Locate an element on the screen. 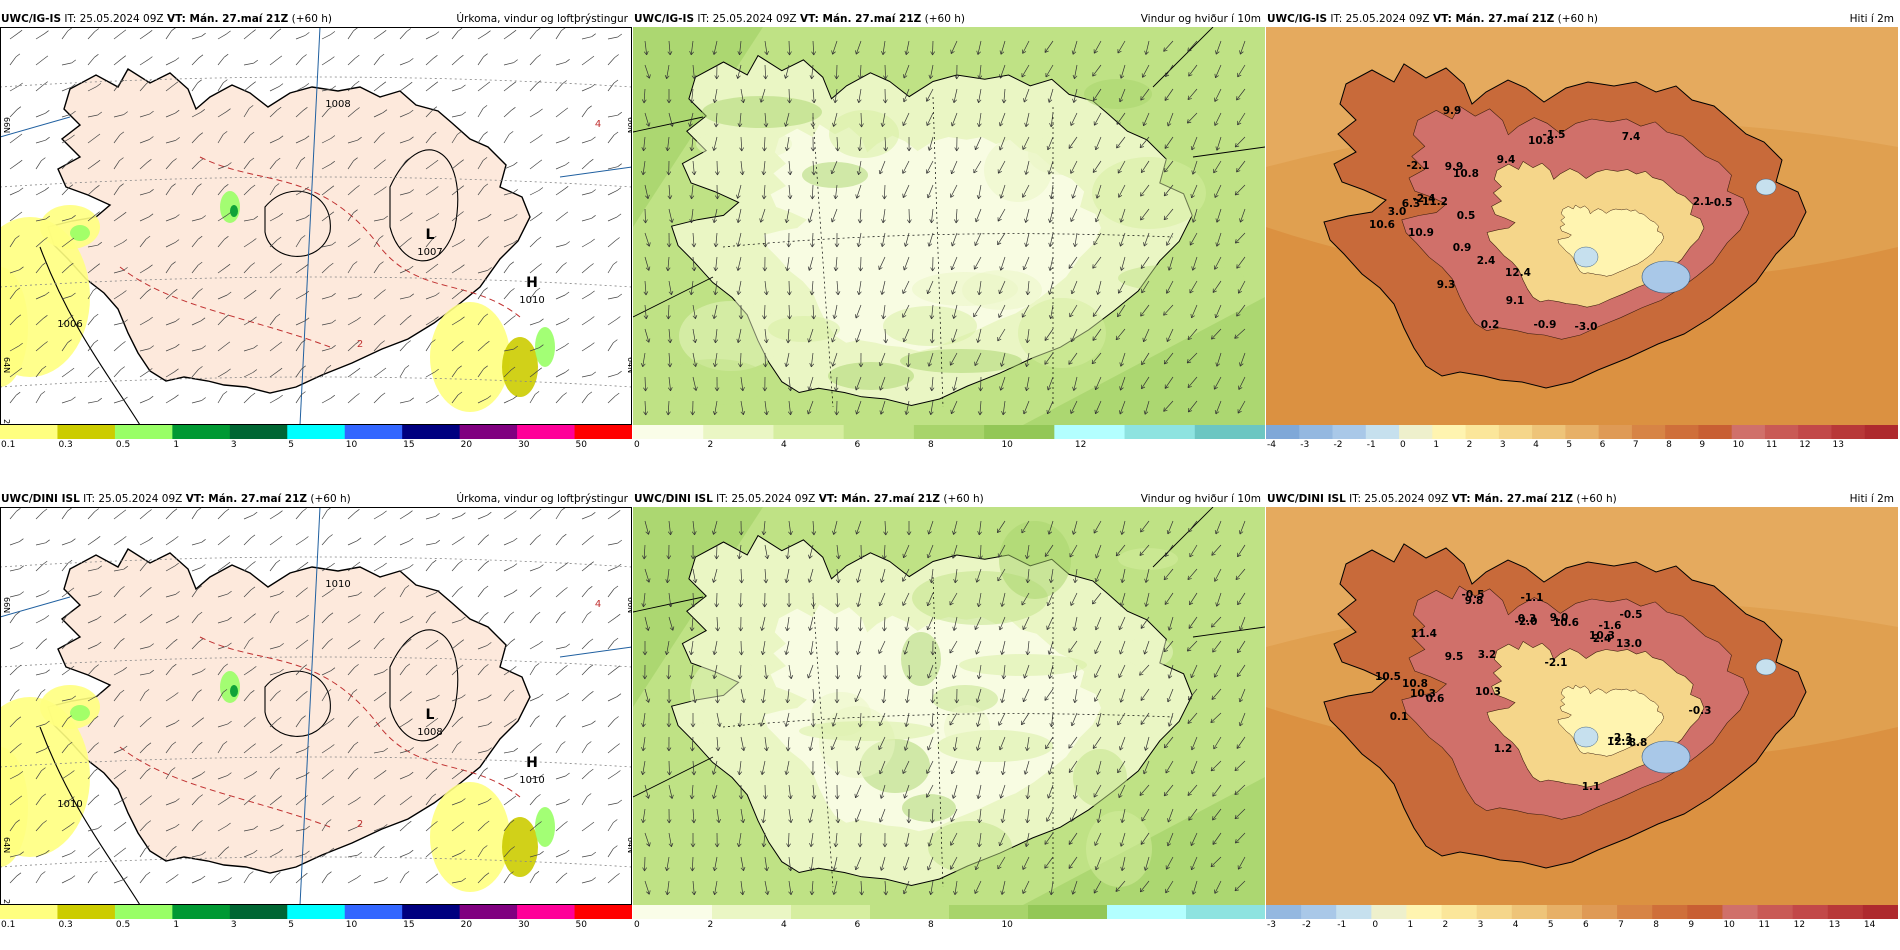 This screenshot has height=950, width=1900. temperature-value: 2.1 is located at coordinates (1702, 202).